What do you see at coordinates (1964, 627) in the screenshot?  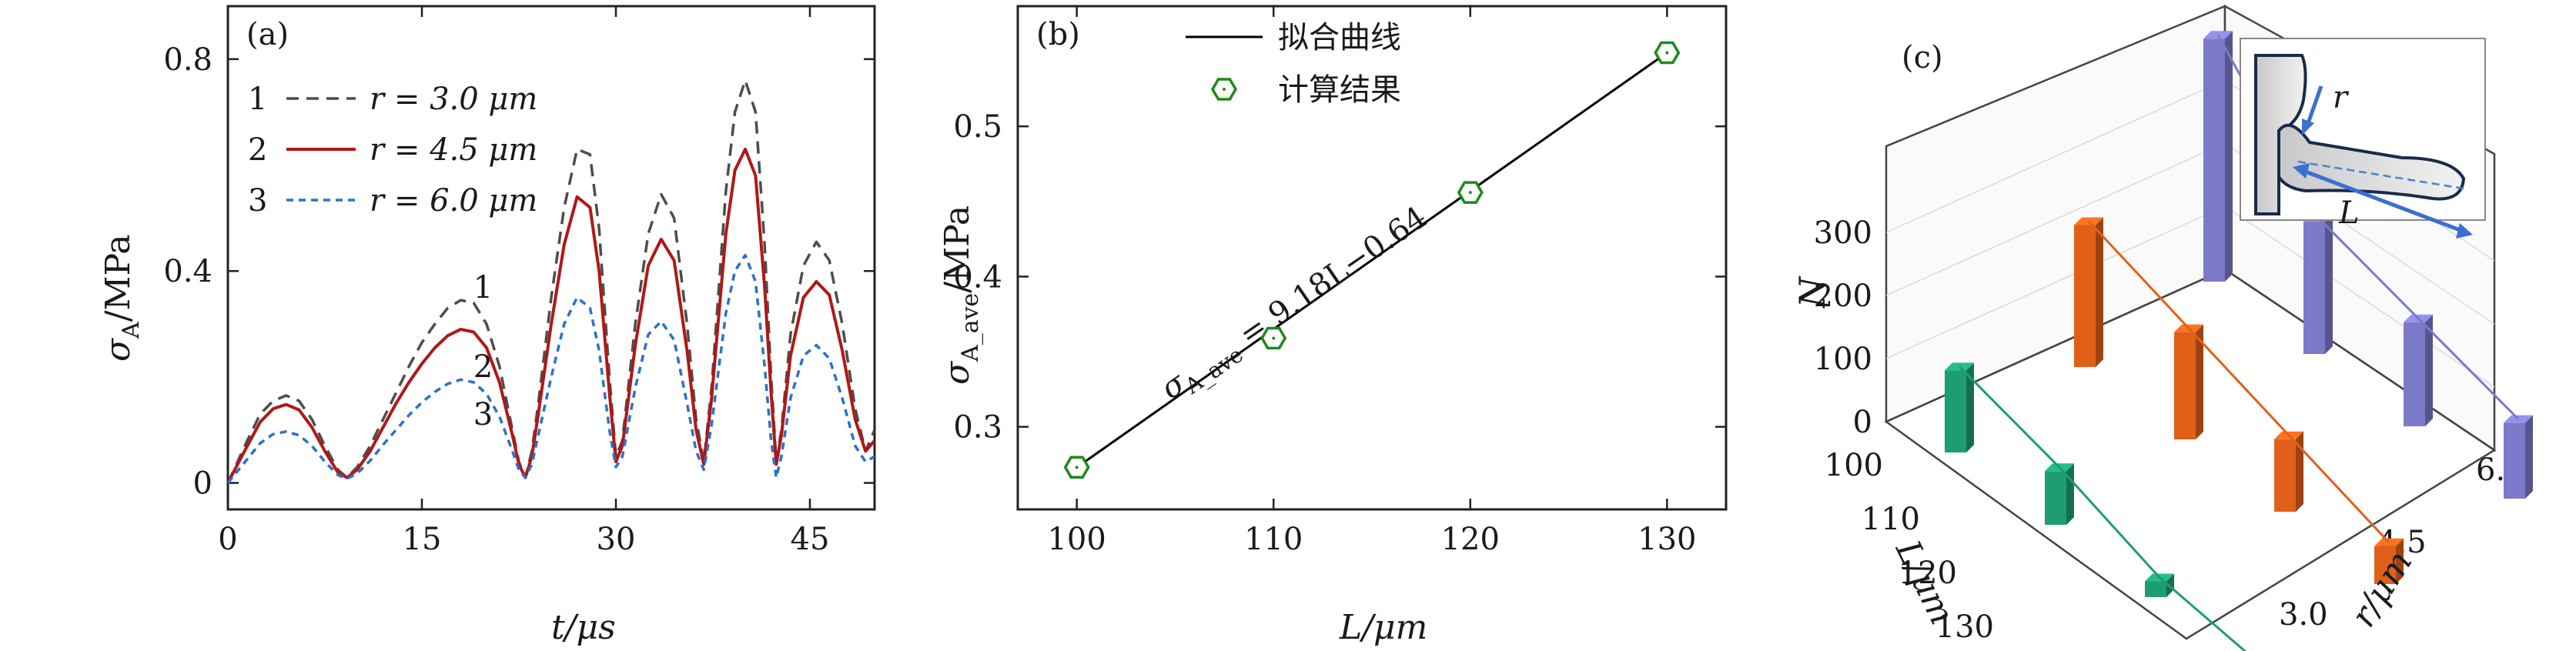 I see `L-tick-label: 130` at bounding box center [1964, 627].